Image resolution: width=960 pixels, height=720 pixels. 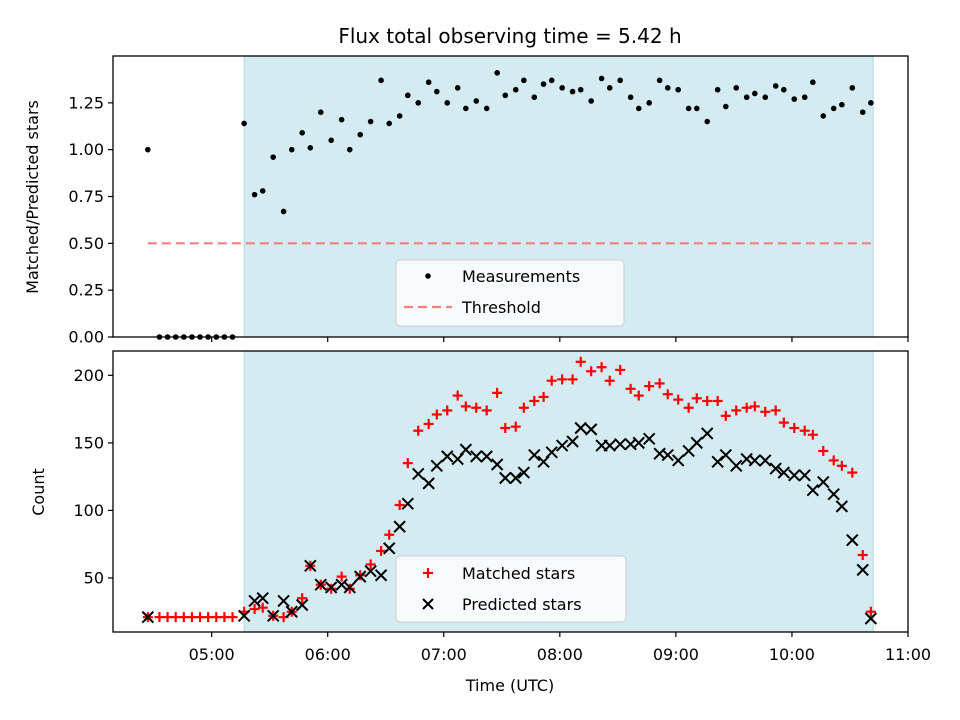 What do you see at coordinates (511, 589) in the screenshot?
I see `bottom-legend: Matched stars Predicted stars` at bounding box center [511, 589].